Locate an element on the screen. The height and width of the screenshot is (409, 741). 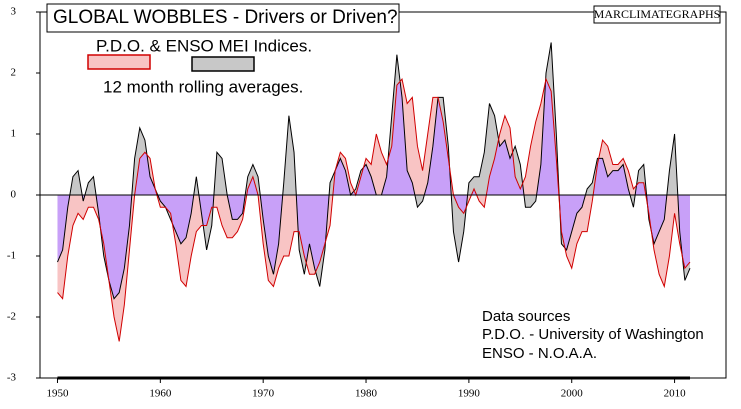
annotation: Data sources is located at coordinates (526, 316).